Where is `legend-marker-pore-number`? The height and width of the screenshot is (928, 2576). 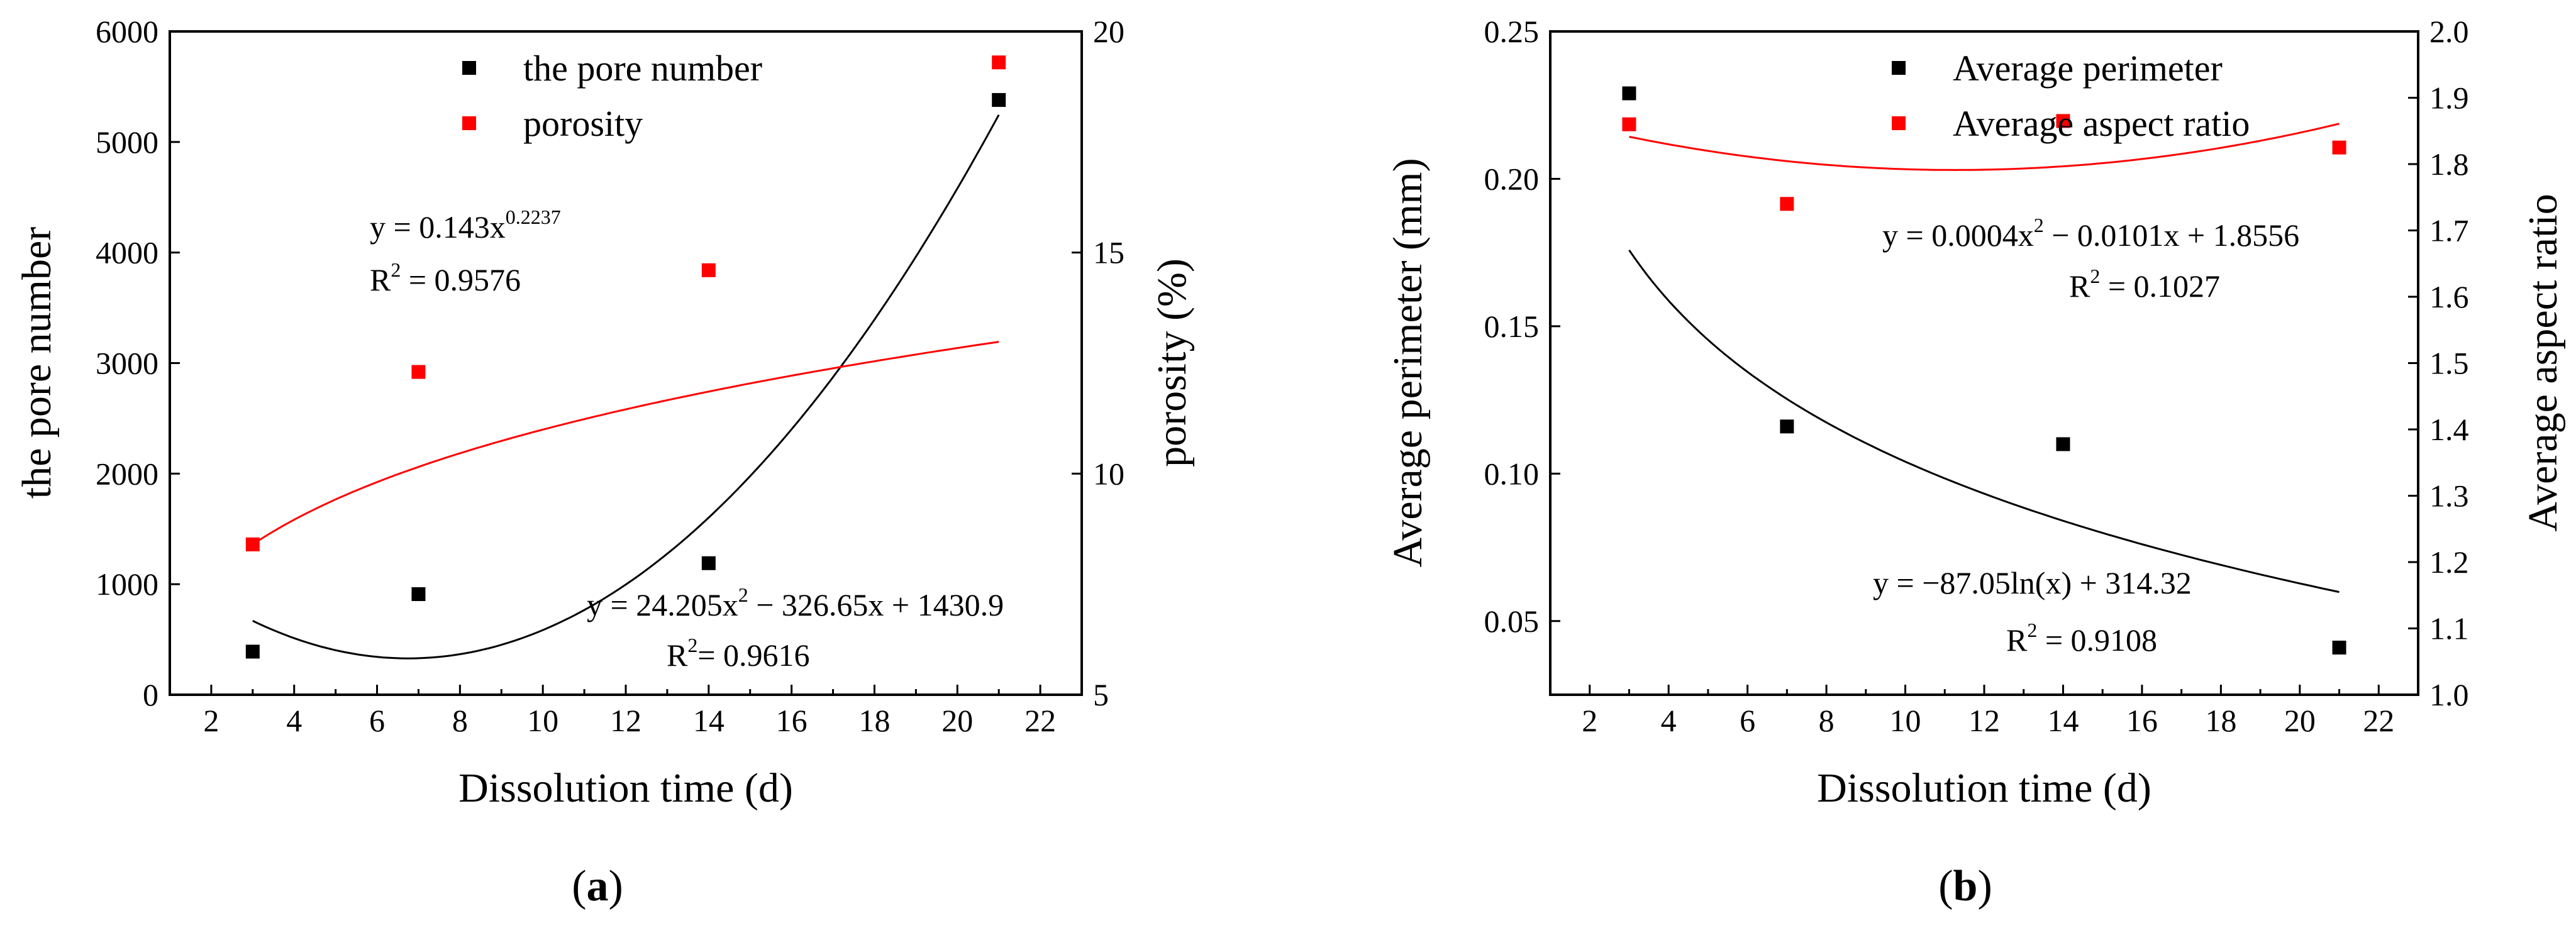
legend-marker-pore-number is located at coordinates (469, 68).